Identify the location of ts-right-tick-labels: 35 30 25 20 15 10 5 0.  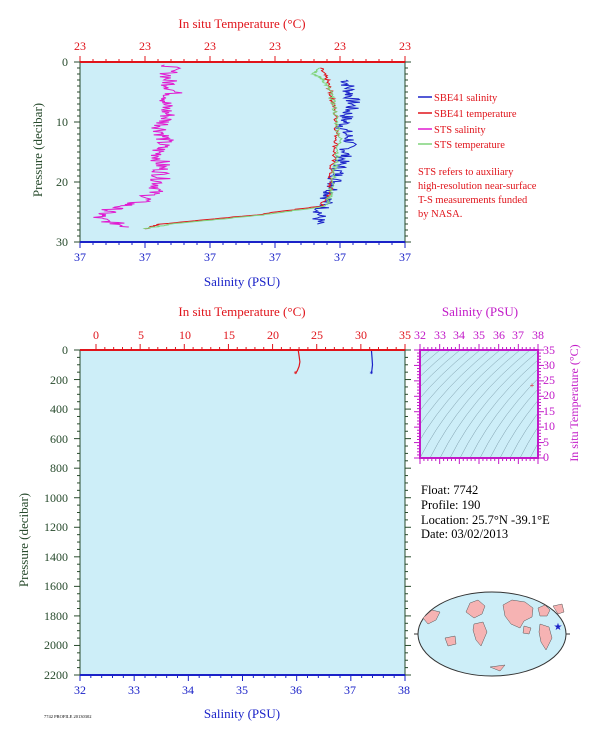
(549, 403).